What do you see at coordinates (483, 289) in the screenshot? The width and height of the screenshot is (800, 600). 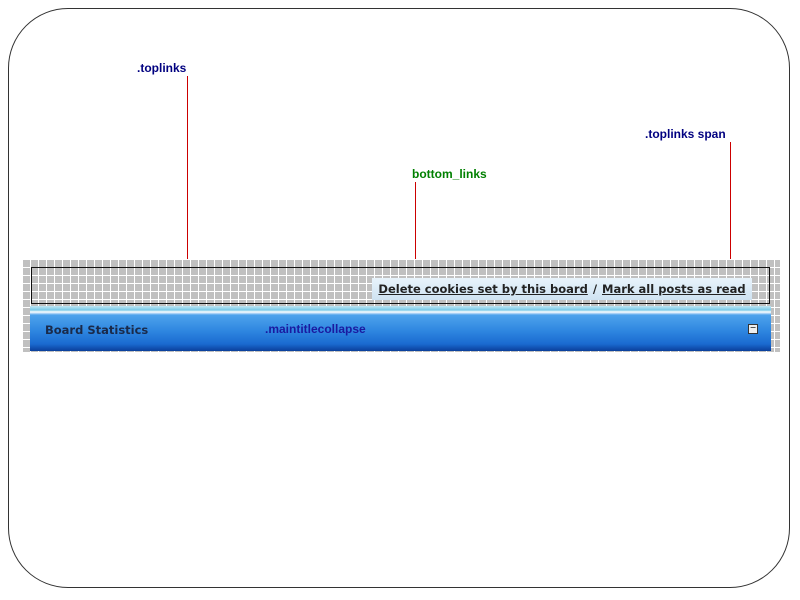 I see `delete-cookies-link: Delete cookies set by this board` at bounding box center [483, 289].